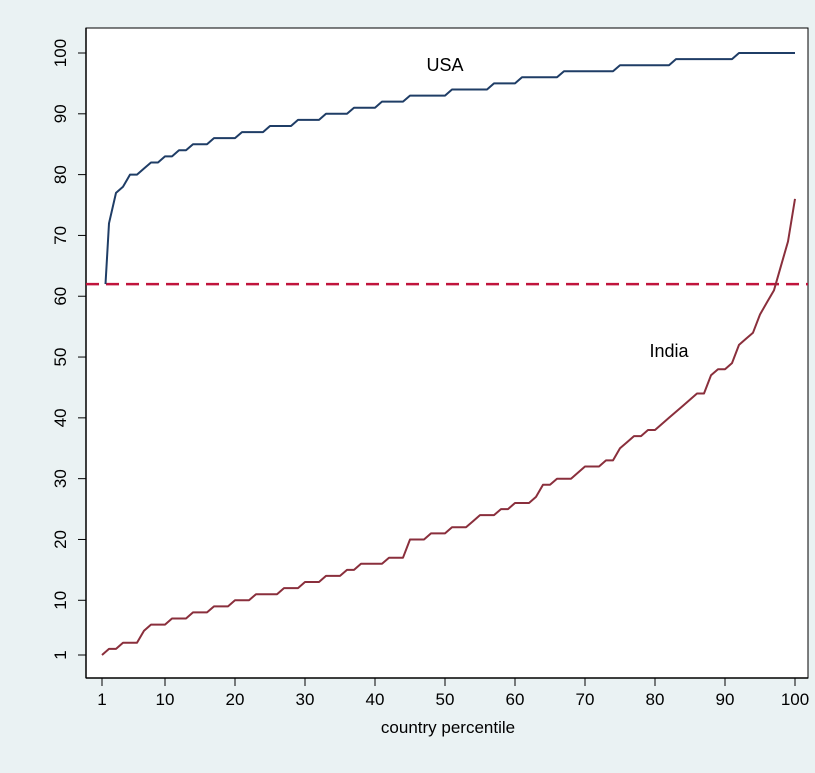 This screenshot has height=773, width=815. I want to click on y-tick-label: 50, so click(60, 357).